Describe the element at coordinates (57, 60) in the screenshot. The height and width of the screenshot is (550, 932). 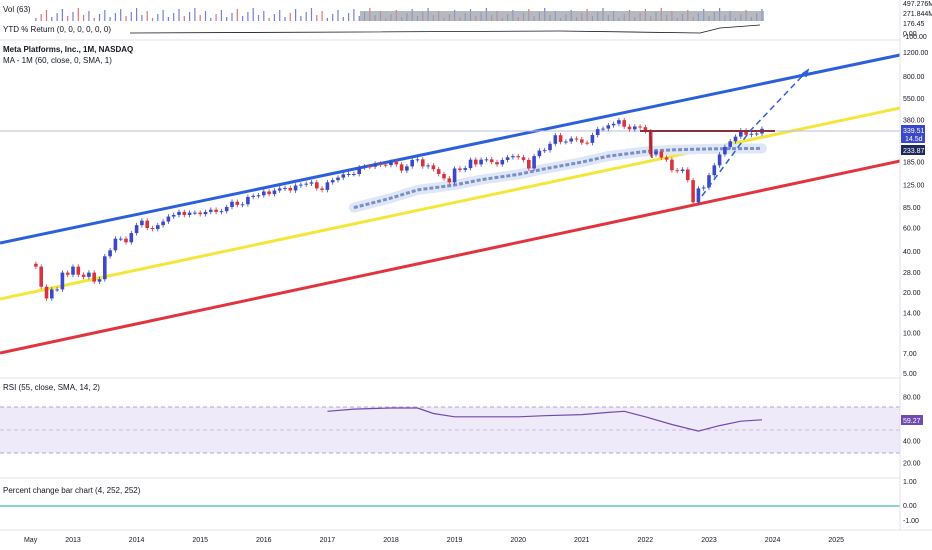
I see `ma-legend: MA - 1M (60, close, 0, SMA, 1)` at that location.